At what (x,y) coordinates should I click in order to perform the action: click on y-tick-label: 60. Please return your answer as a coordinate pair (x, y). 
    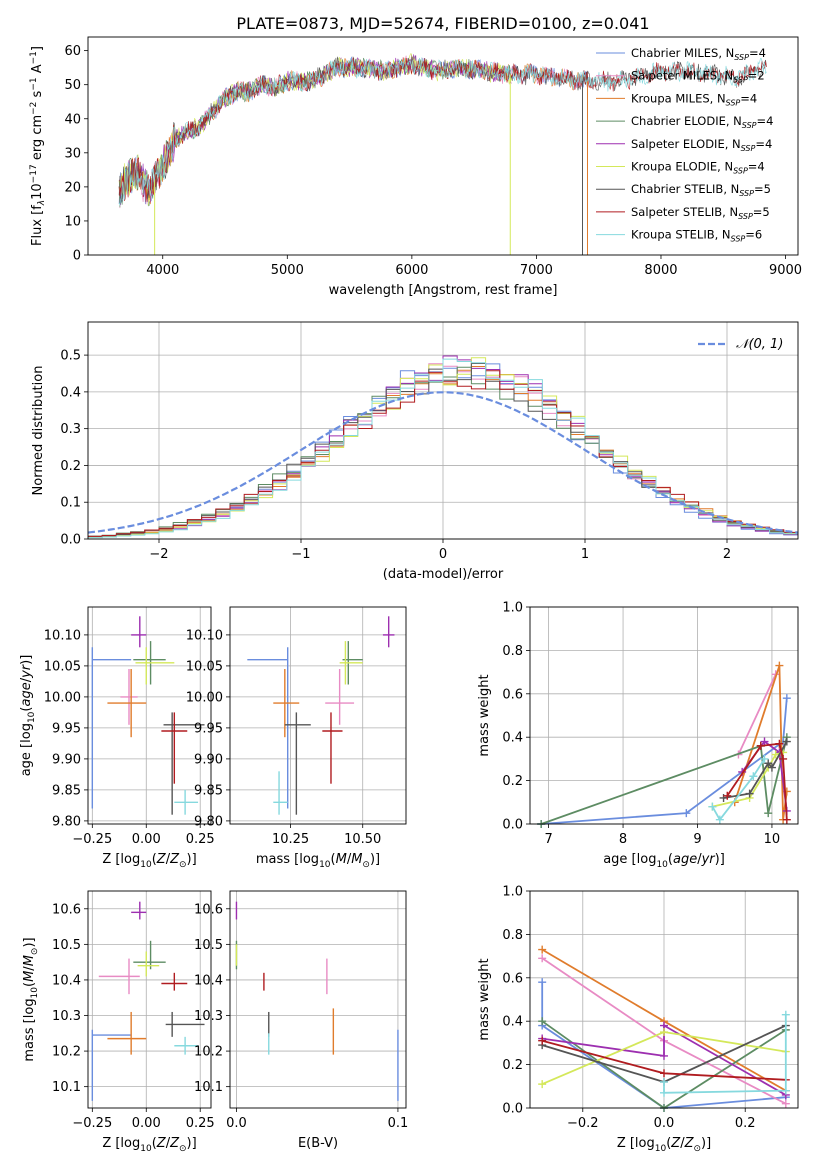
    Looking at the image, I should click on (72, 51).